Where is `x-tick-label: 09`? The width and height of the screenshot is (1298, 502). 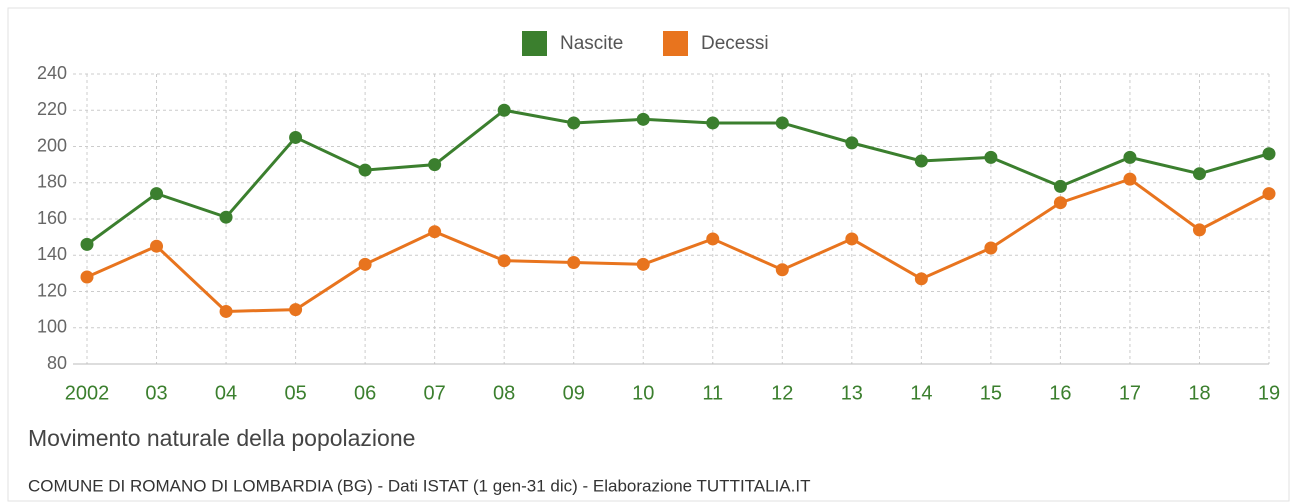 x-tick-label: 09 is located at coordinates (574, 393).